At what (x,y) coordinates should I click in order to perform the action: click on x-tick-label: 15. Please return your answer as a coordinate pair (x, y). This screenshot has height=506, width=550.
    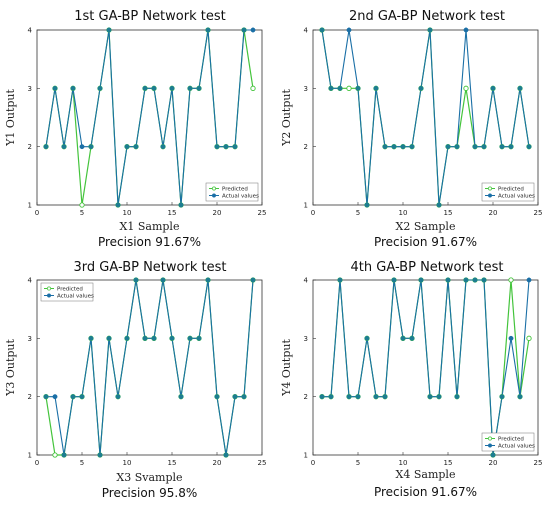
    Looking at the image, I should click on (448, 213).